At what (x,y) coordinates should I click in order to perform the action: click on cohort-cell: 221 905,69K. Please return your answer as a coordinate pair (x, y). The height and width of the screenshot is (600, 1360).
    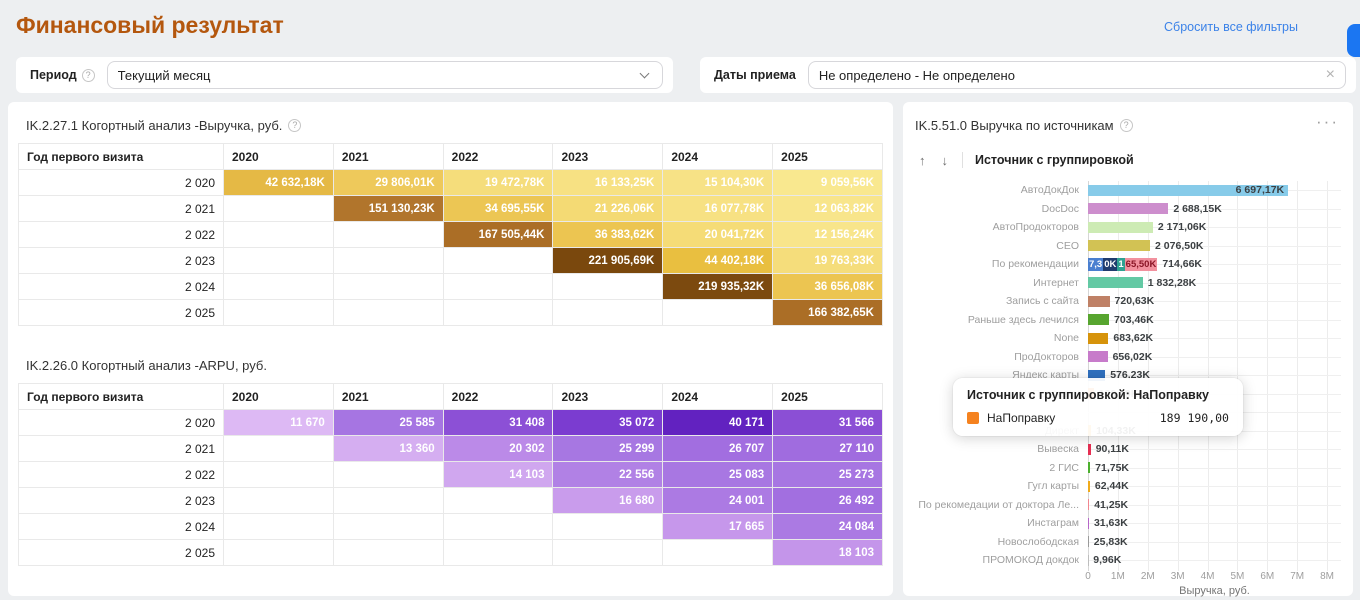
    Looking at the image, I should click on (608, 260).